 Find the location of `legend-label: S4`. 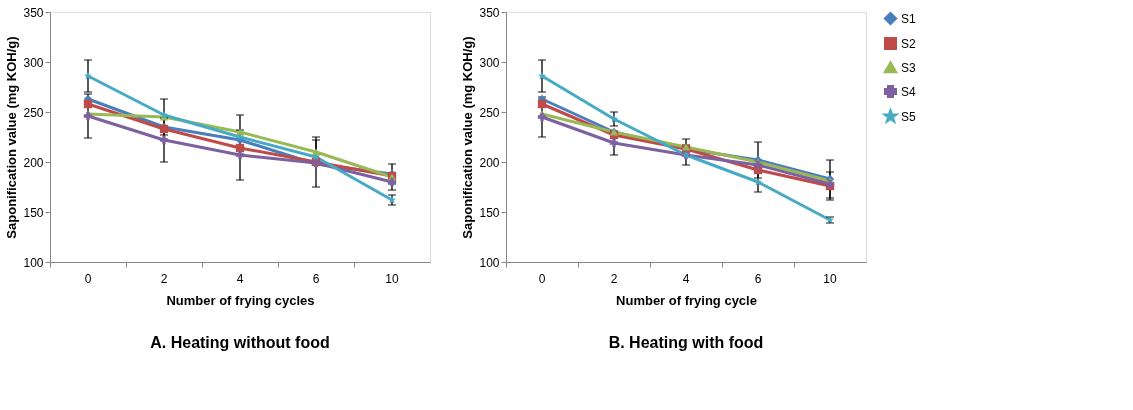

legend-label: S4 is located at coordinates (908, 91).